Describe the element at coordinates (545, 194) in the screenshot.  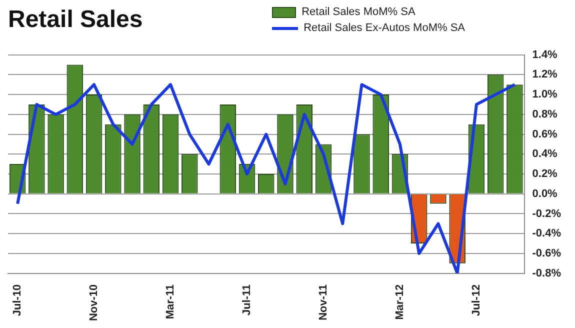
I see `y-tick-label: 0.0%` at that location.